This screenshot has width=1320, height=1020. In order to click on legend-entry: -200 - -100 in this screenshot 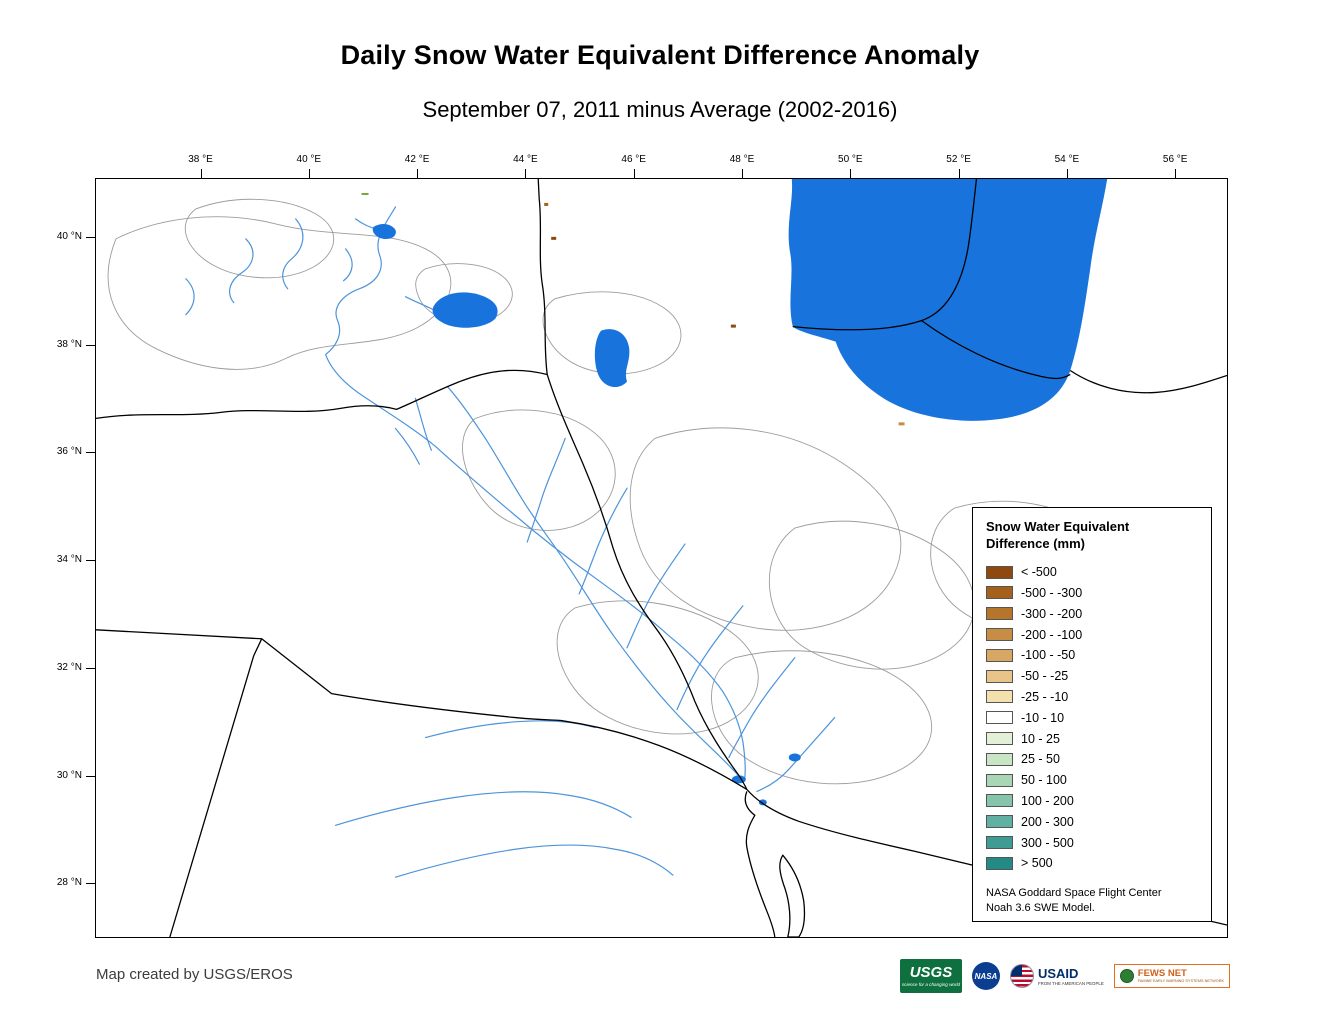, I will do `click(1092, 634)`.